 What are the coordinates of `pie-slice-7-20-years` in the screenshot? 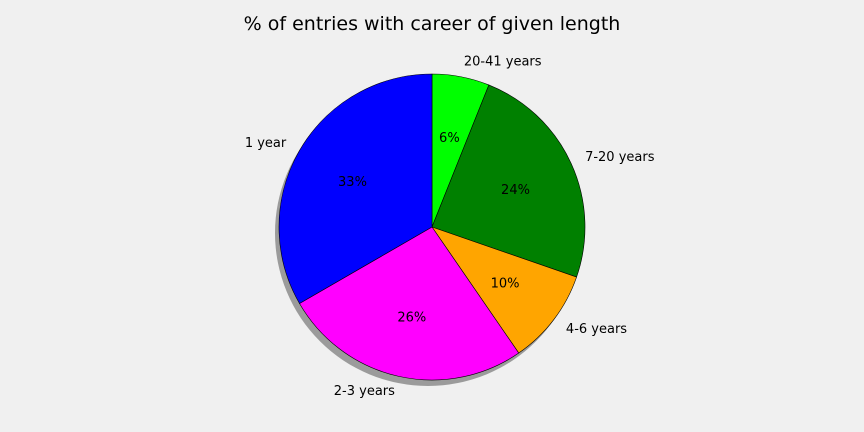 It's located at (508, 181).